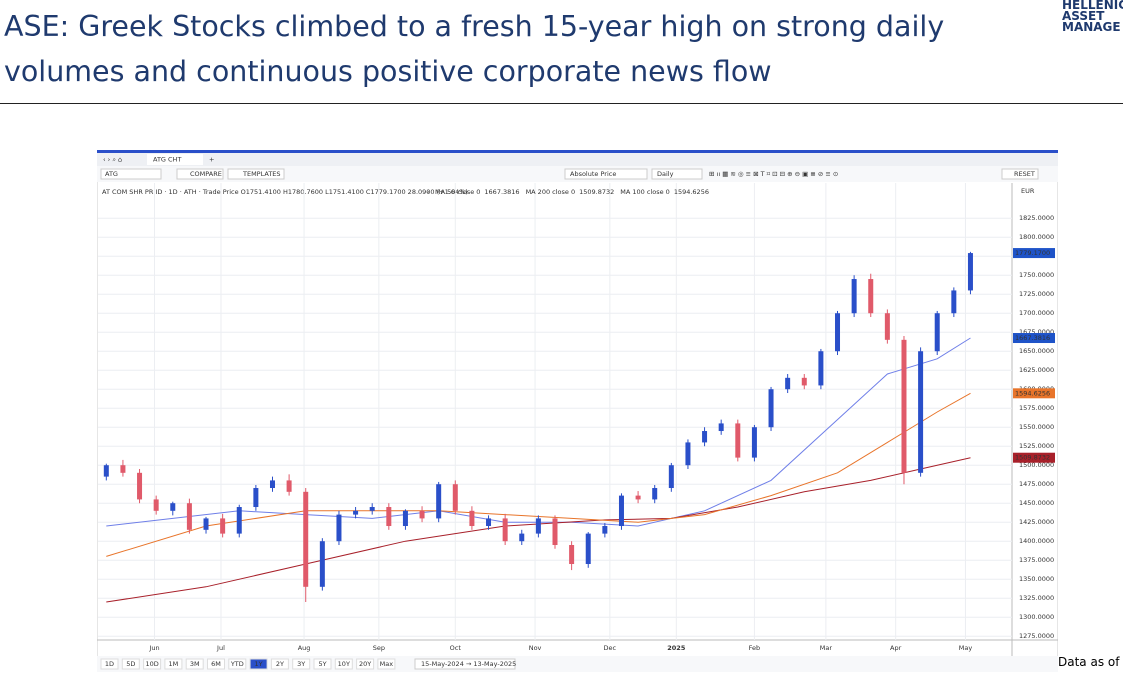 Image resolution: width=1123 pixels, height=678 pixels. I want to click on last-value-label: 1667.3816, so click(1032, 338).